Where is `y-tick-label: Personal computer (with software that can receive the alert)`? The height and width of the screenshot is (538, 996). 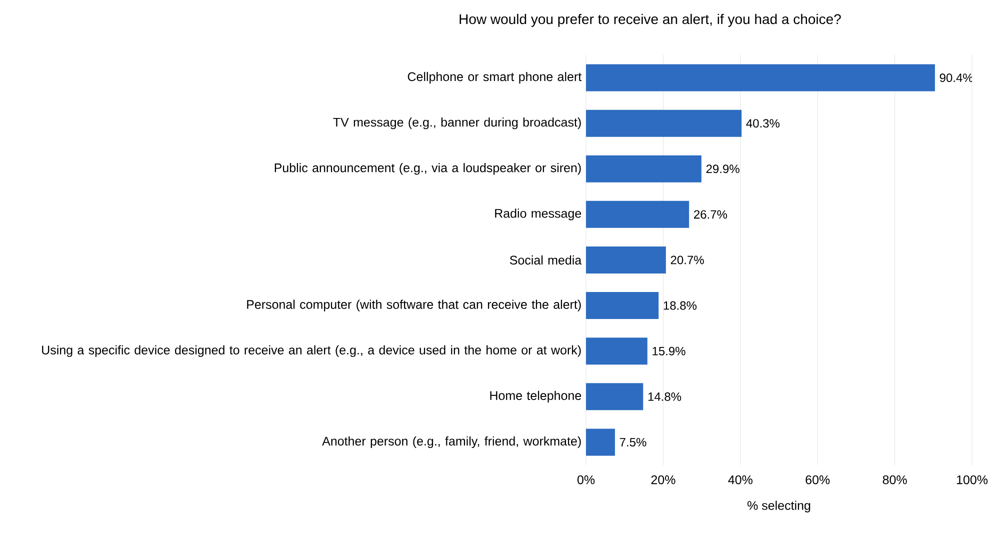 y-tick-label: Personal computer (with software that can receive the alert) is located at coordinates (414, 306).